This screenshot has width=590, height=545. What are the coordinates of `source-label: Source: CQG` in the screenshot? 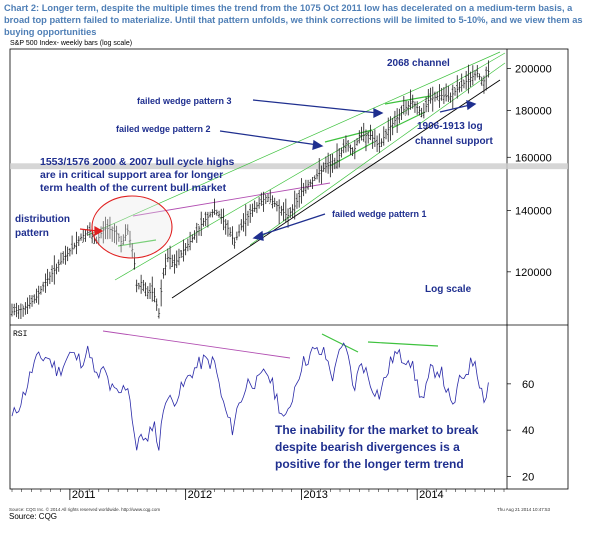 It's located at (33, 516).